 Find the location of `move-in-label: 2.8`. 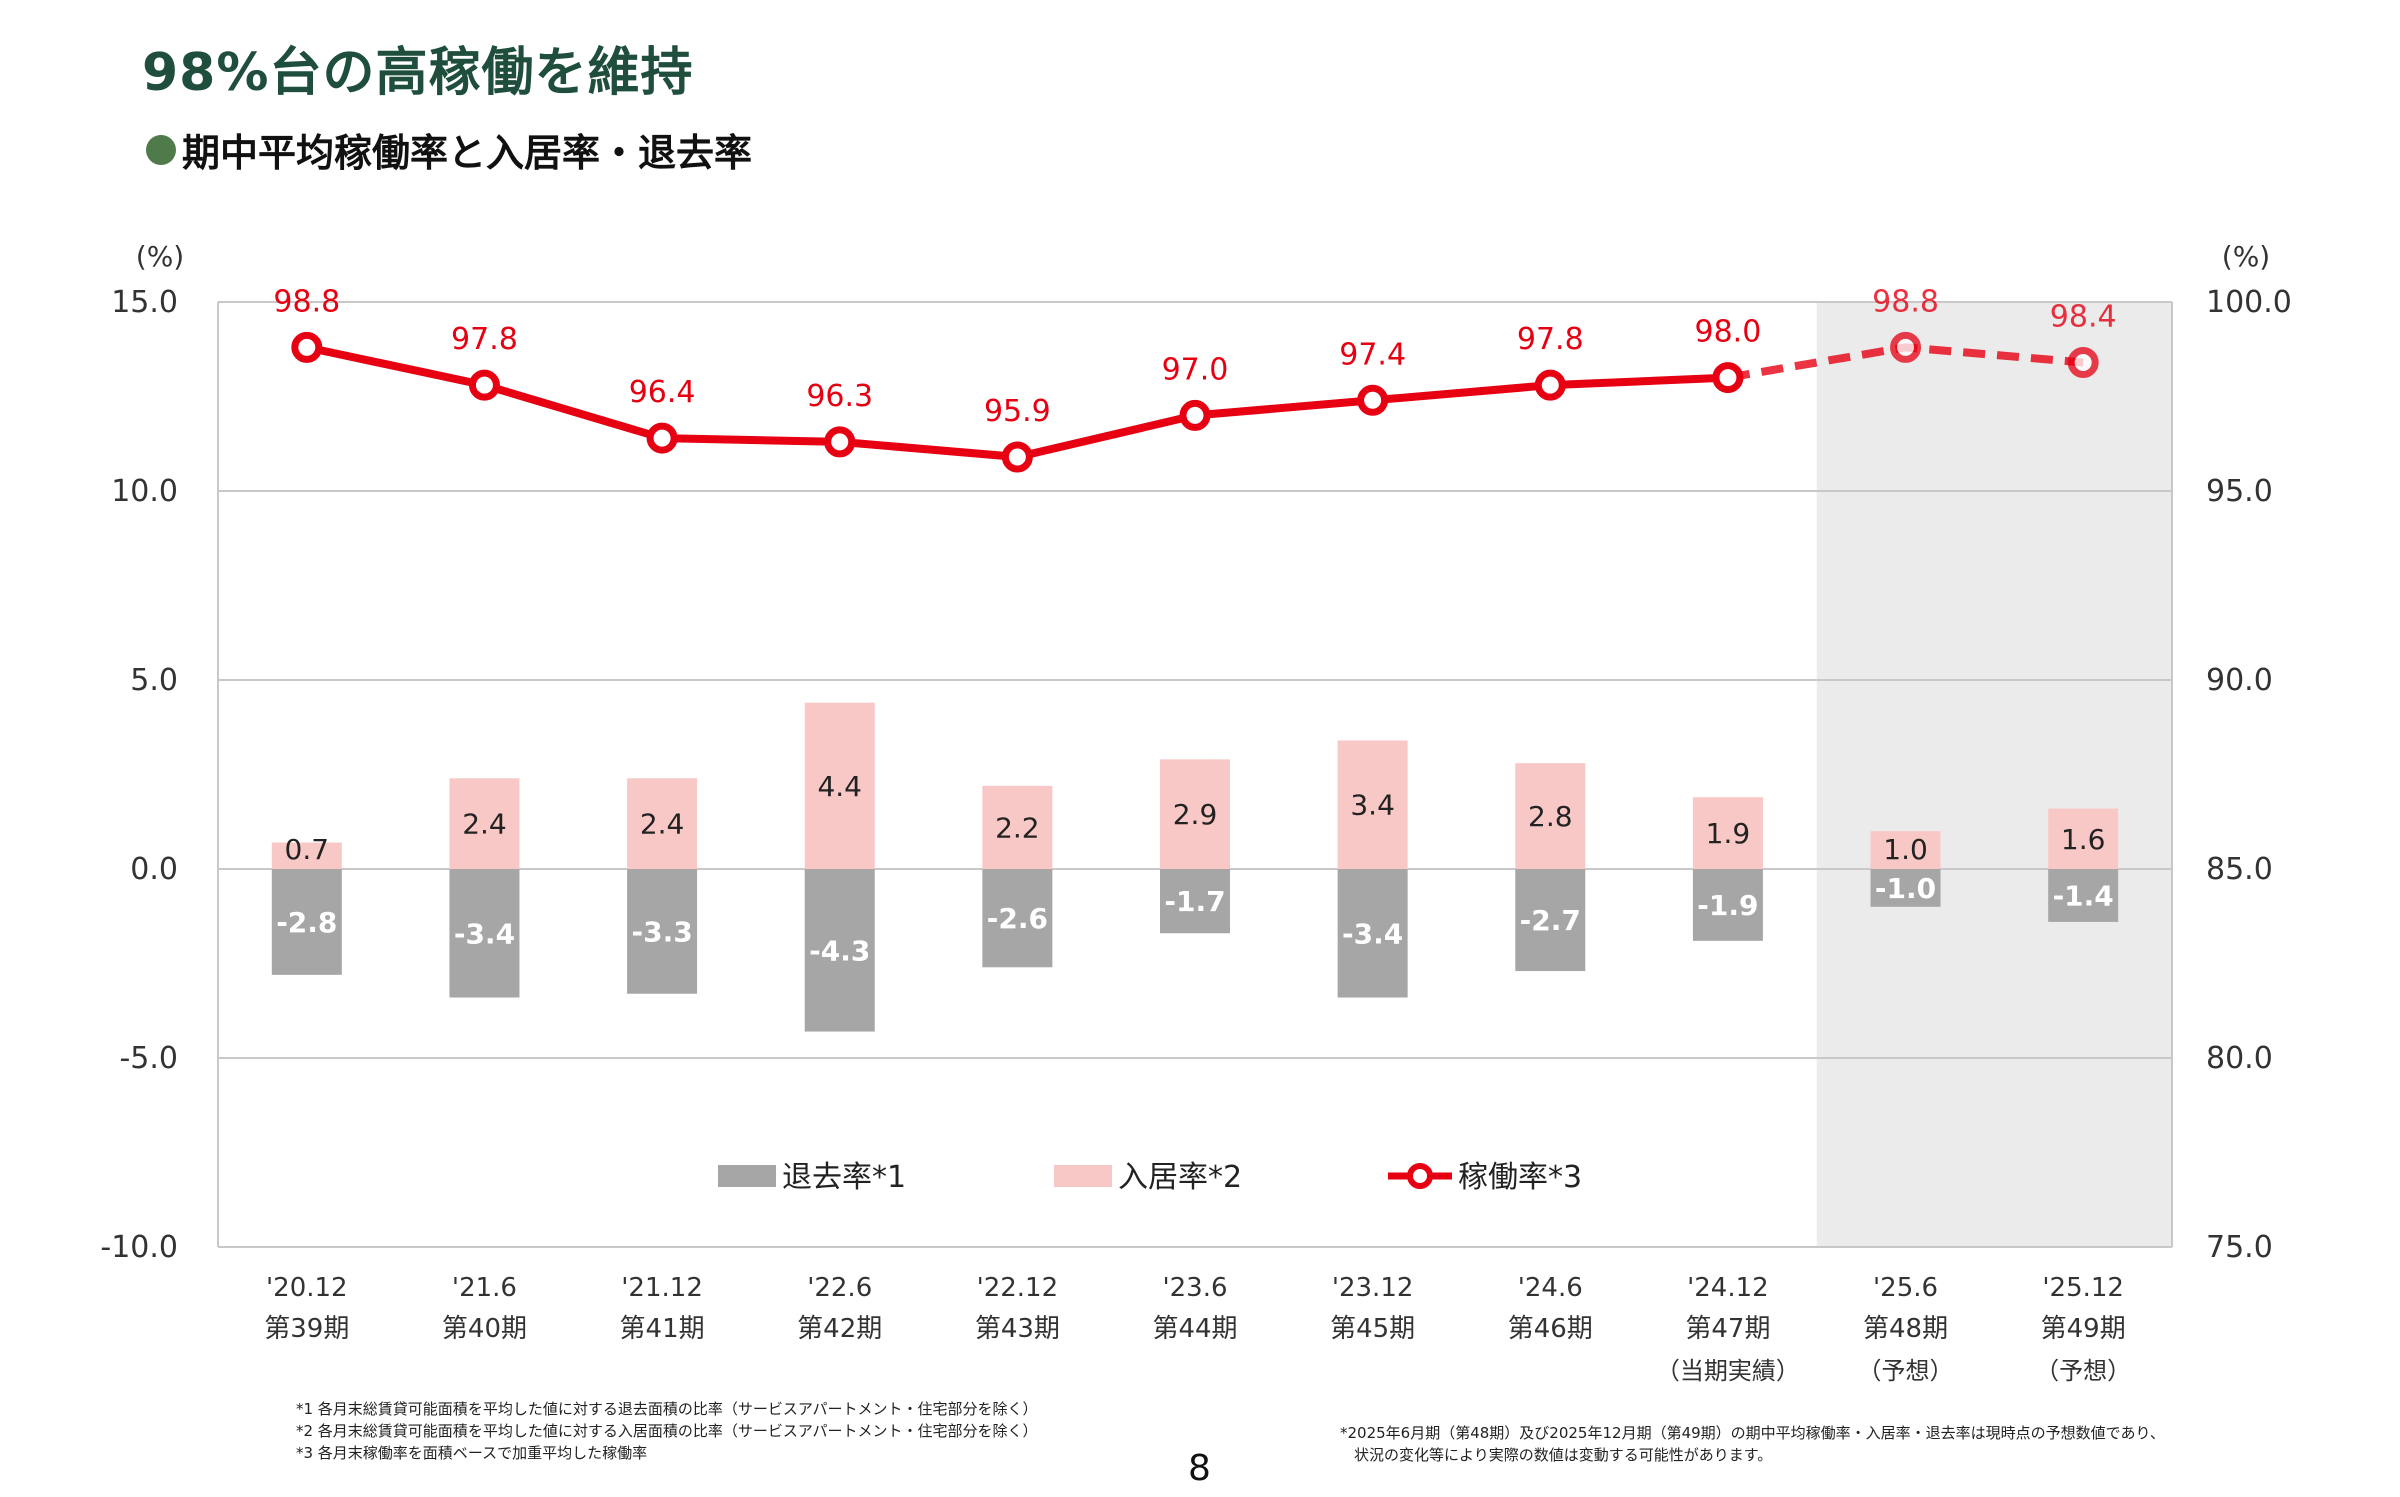

move-in-label: 2.8 is located at coordinates (1550, 816).